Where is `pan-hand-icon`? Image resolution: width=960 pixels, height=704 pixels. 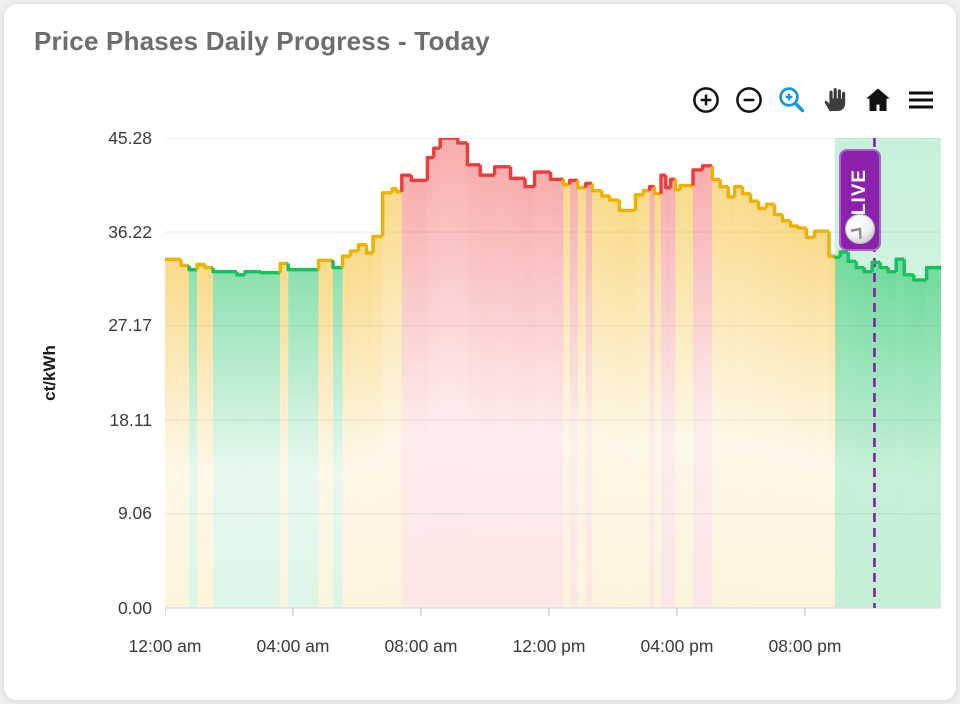 pan-hand-icon is located at coordinates (835, 99).